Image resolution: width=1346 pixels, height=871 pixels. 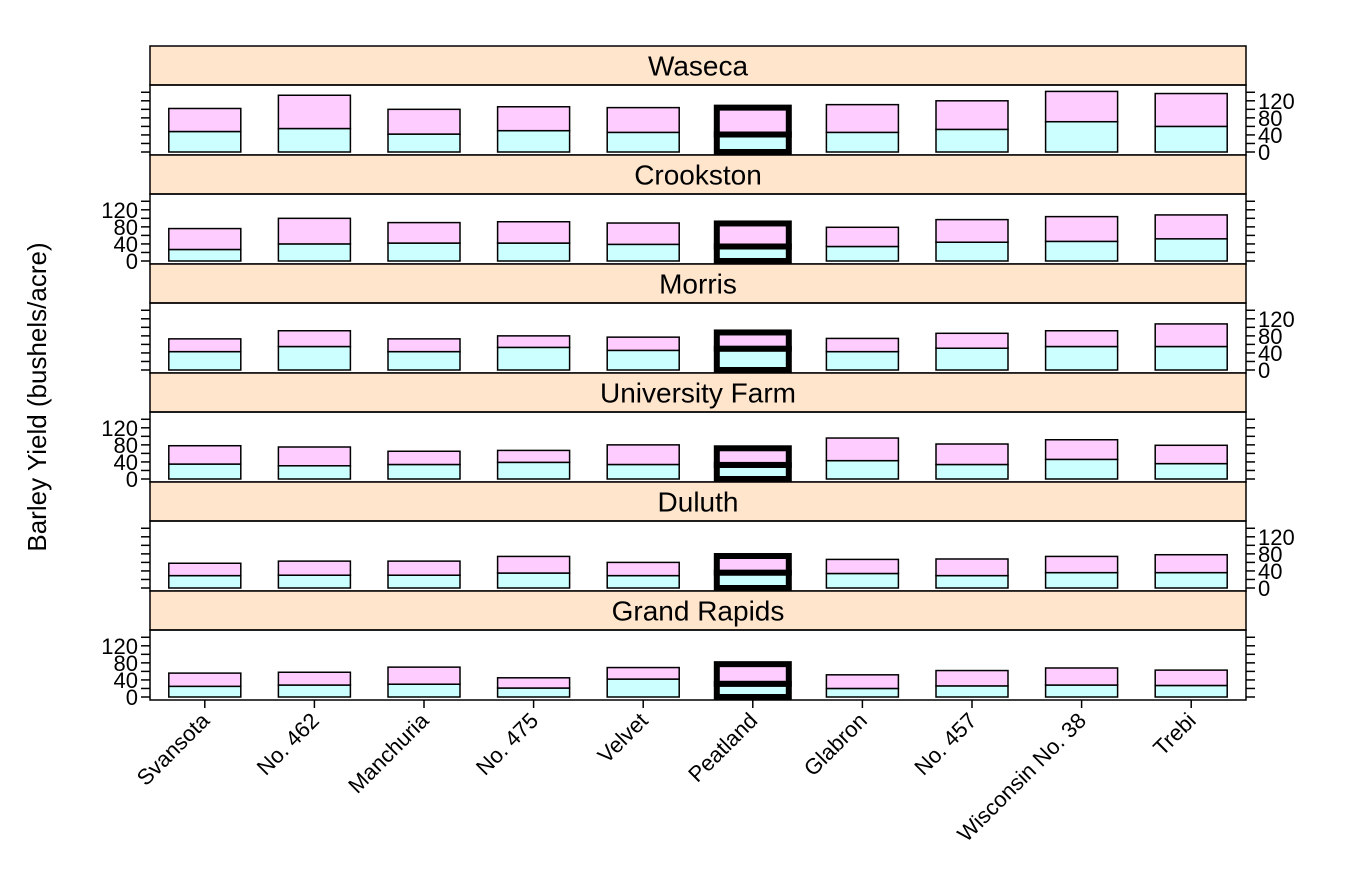 I want to click on panel-title: University Farm, so click(x=698, y=393).